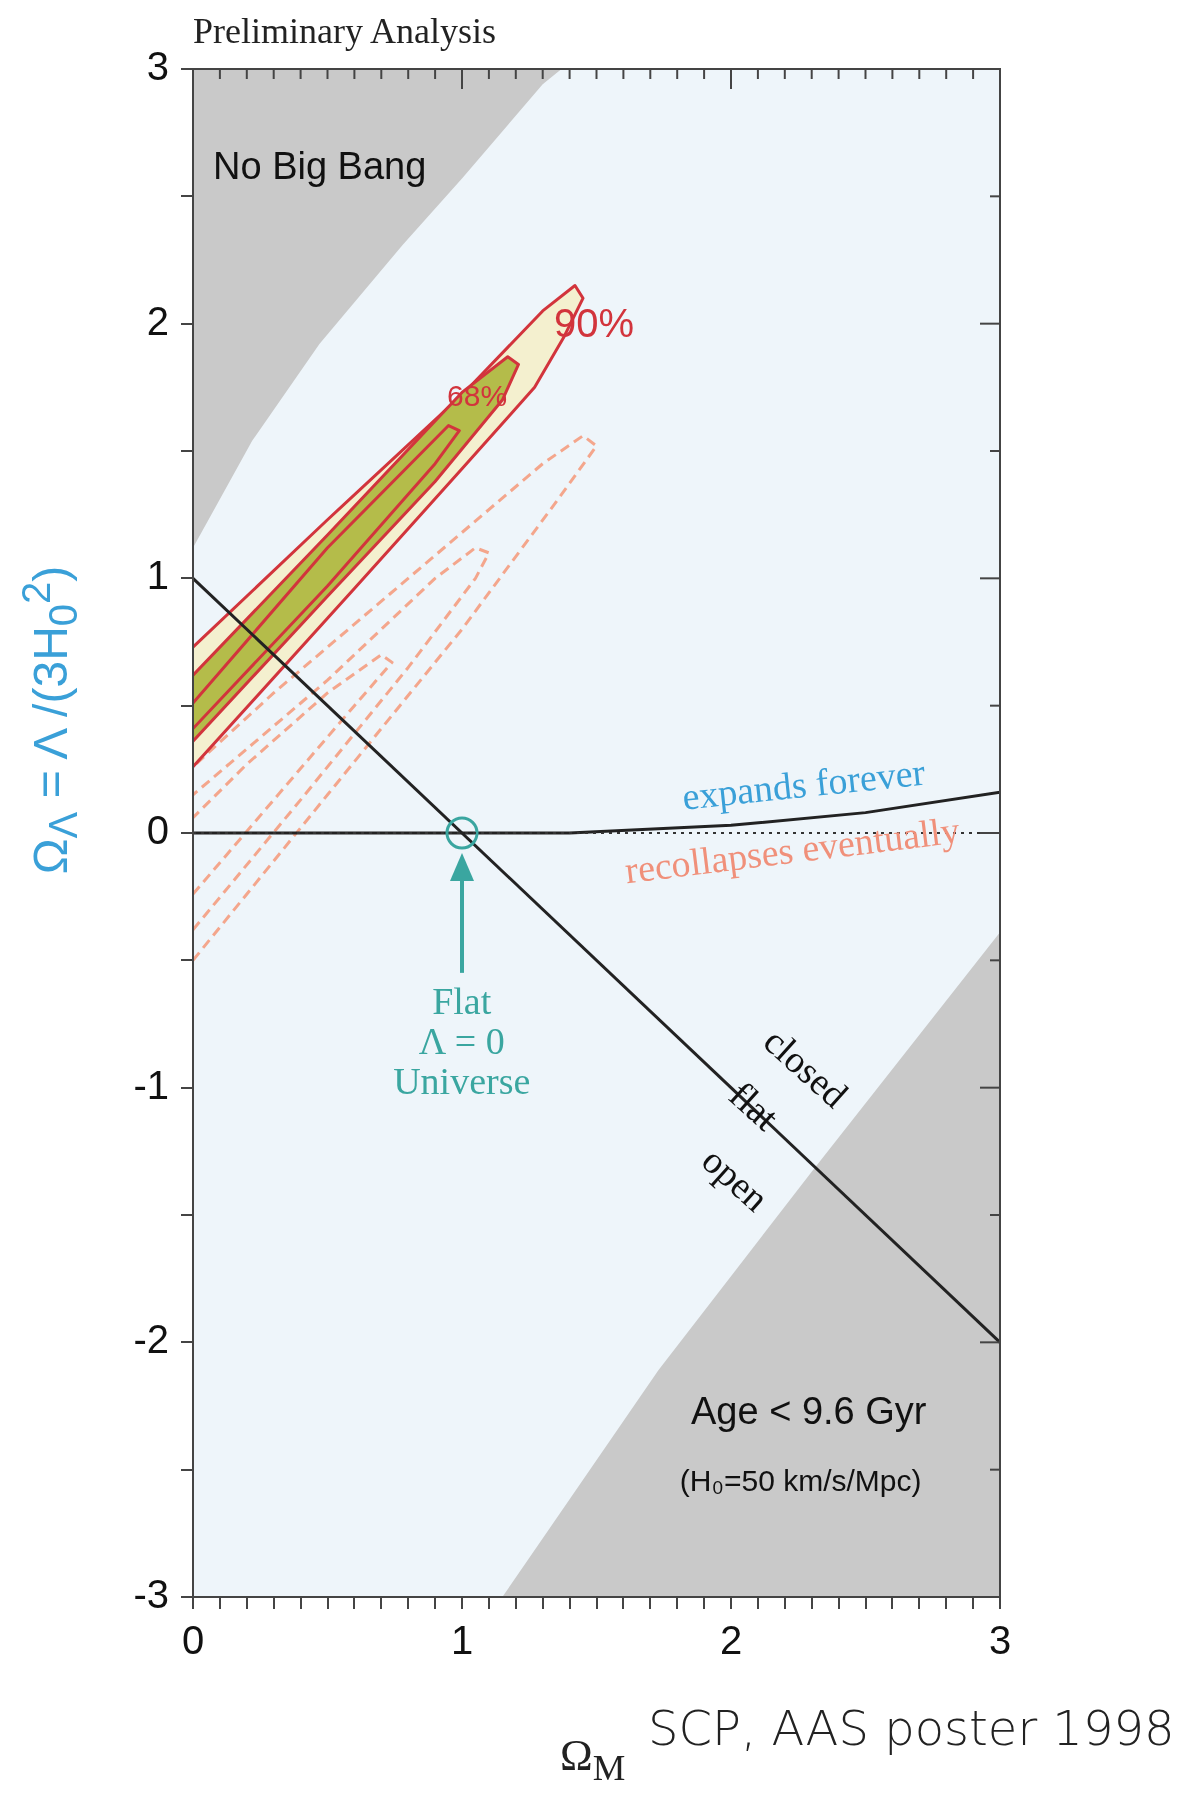 This screenshot has width=1178, height=1815. What do you see at coordinates (344, 31) in the screenshot?
I see `chart-title: Preliminary Analysis` at bounding box center [344, 31].